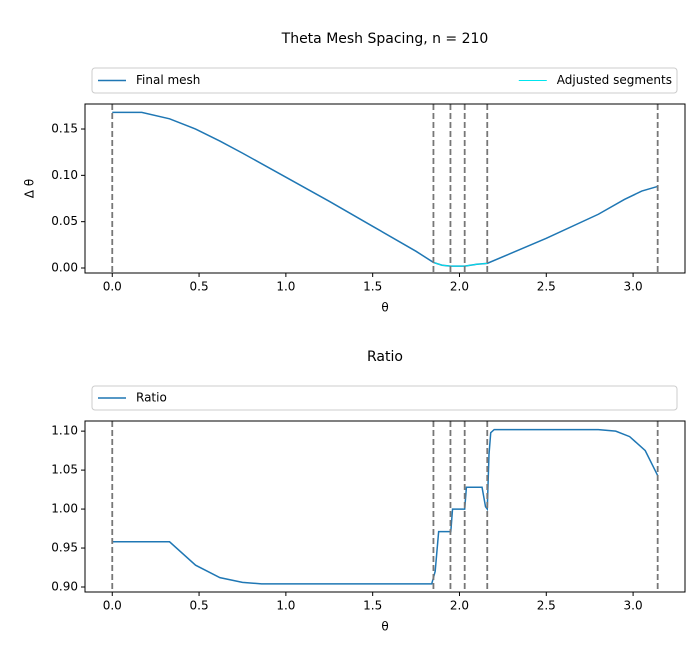  I want to click on legend-label: Final mesh, so click(168, 80).